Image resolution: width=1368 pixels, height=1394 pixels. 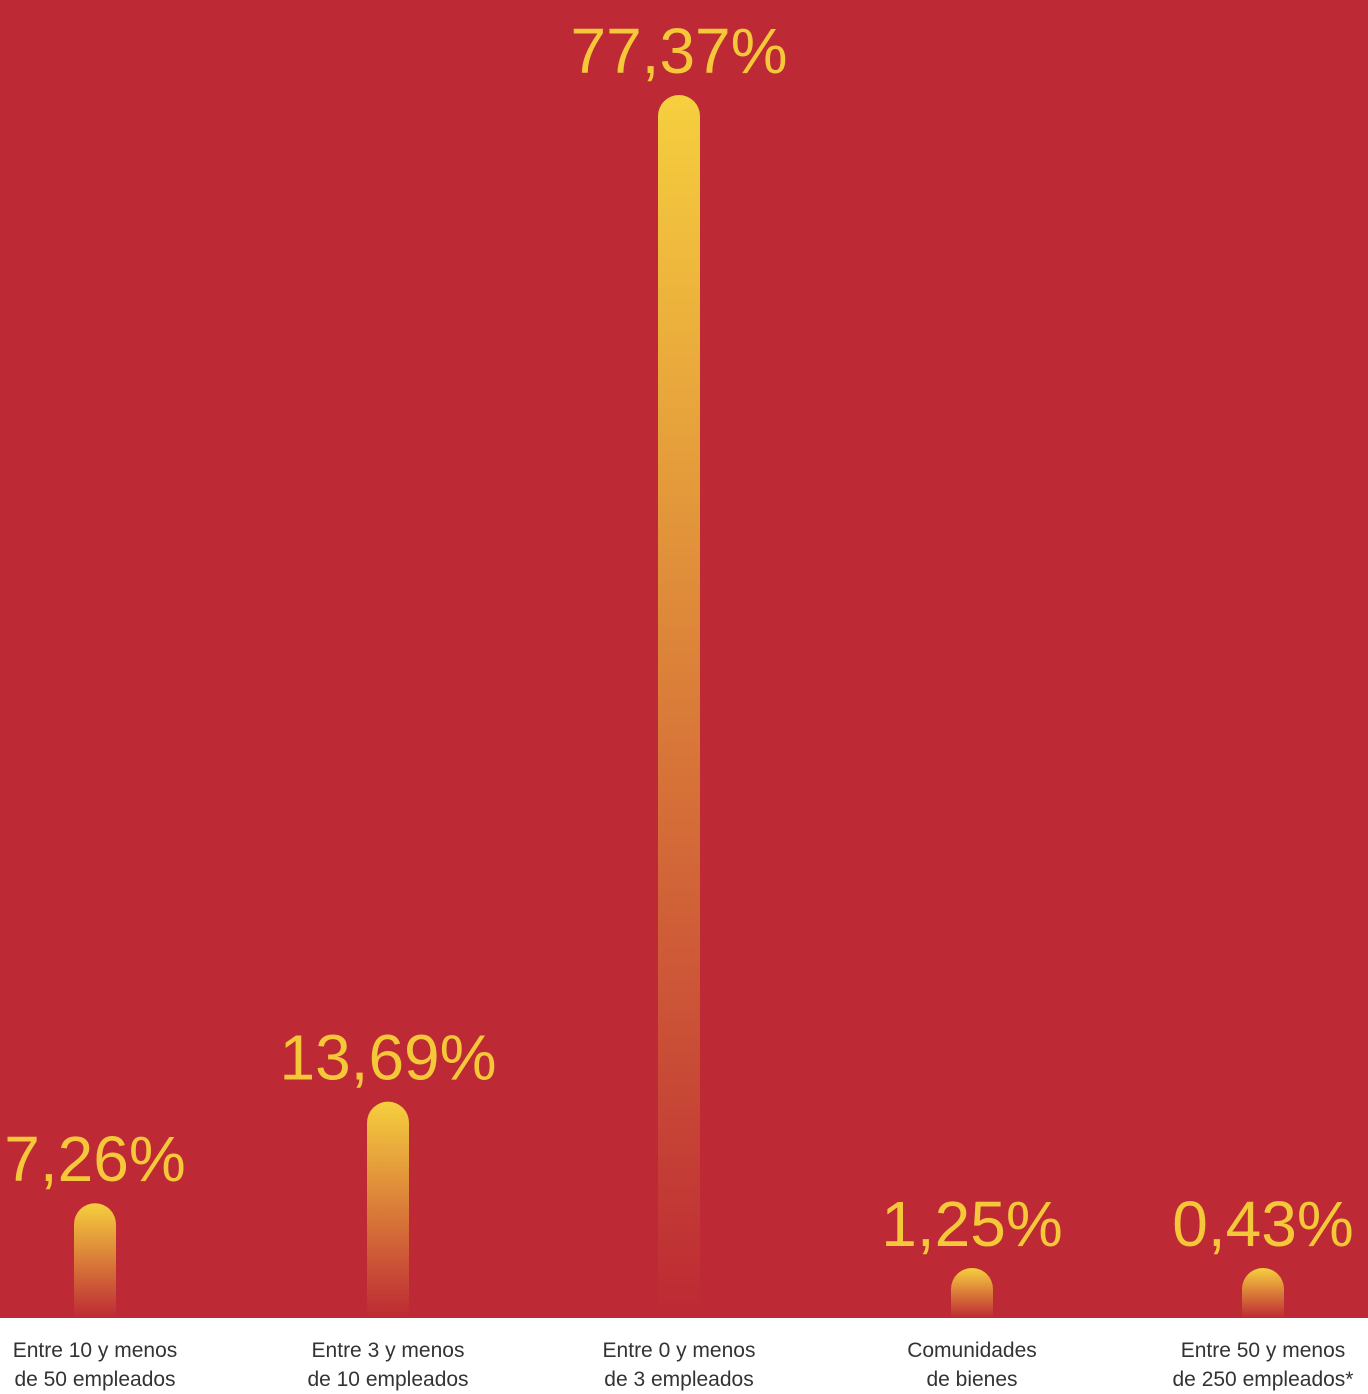 What do you see at coordinates (1263, 1379) in the screenshot?
I see `category-label-line: de 250 empleados*` at bounding box center [1263, 1379].